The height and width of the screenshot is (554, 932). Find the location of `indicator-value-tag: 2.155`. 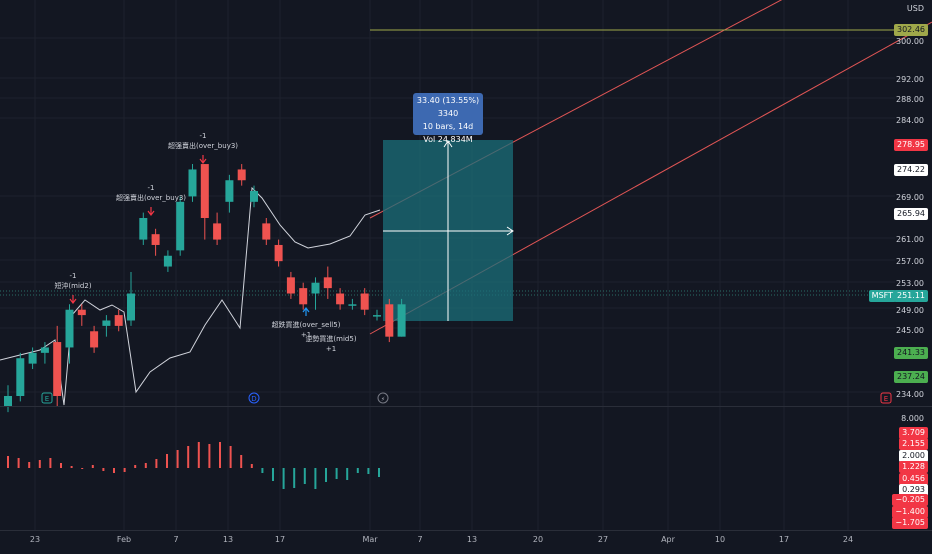

indicator-value-tag: 2.155 is located at coordinates (913, 444).